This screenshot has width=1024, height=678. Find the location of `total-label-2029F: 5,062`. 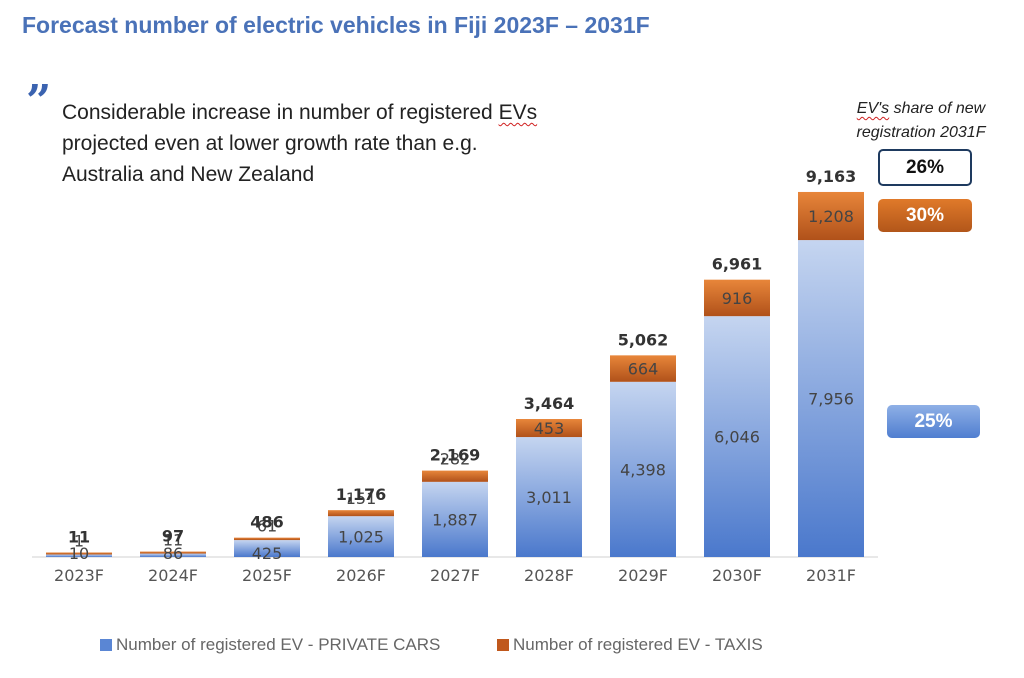

total-label-2029F: 5,062 is located at coordinates (643, 339).